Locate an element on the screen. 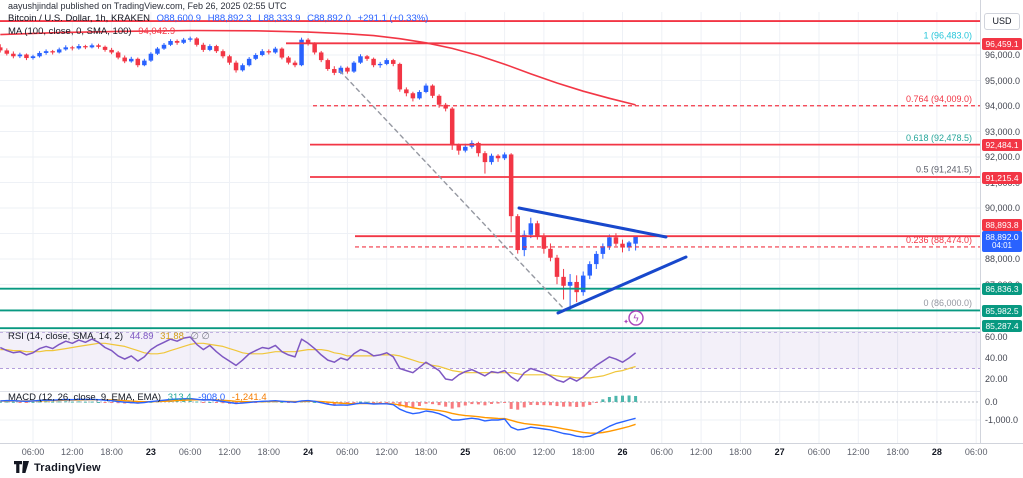 This screenshot has width=1023, height=478. price-axis-tick: 94,000.0 is located at coordinates (1003, 106).